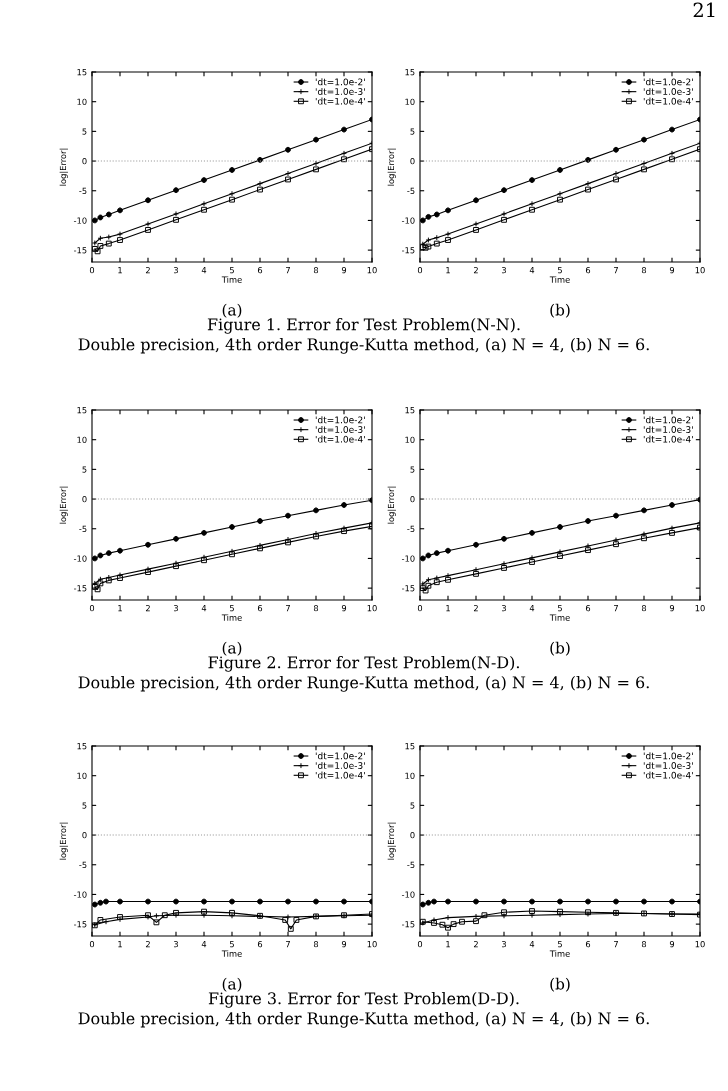  I want to click on text: 21, so click(704, 9).